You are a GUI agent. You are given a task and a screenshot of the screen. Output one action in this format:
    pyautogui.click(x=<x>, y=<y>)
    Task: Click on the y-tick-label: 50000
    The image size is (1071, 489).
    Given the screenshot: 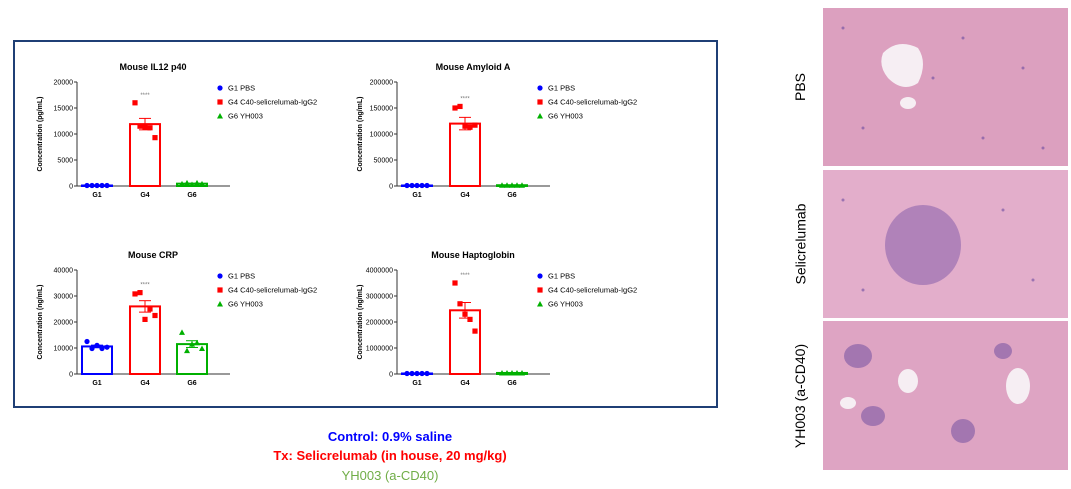 What is the action you would take?
    pyautogui.click(x=384, y=161)
    